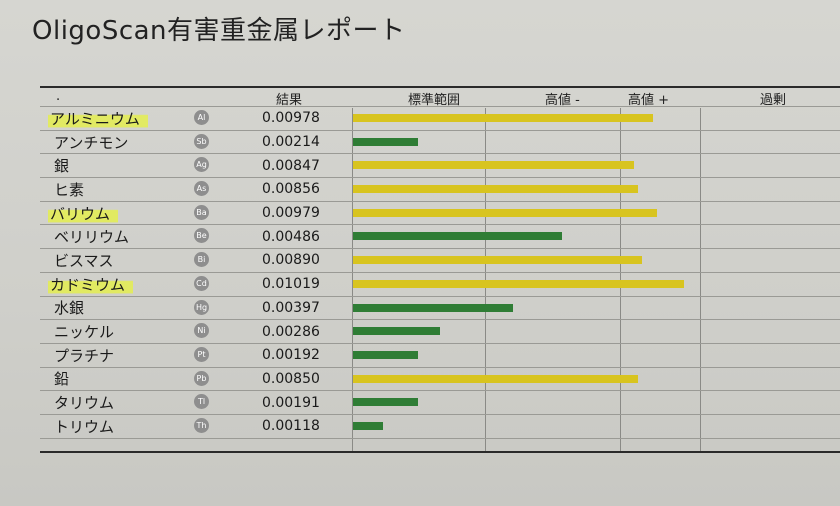 This screenshot has height=506, width=840. What do you see at coordinates (201, 117) in the screenshot?
I see `element-symbol-badge: Al` at bounding box center [201, 117].